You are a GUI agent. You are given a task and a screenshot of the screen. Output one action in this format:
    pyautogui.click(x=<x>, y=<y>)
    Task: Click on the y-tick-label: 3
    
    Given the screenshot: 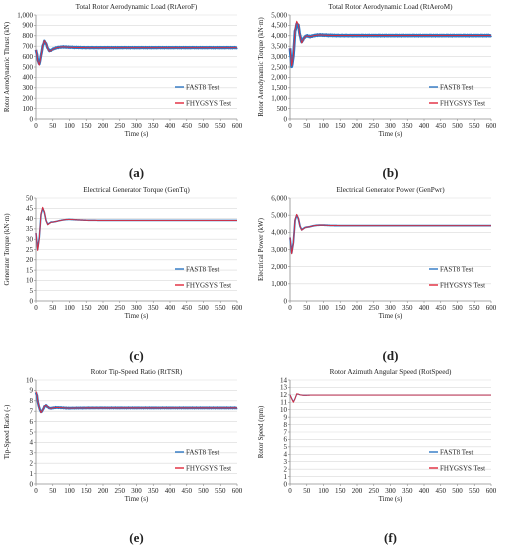 What is the action you would take?
    pyautogui.click(x=32, y=453)
    